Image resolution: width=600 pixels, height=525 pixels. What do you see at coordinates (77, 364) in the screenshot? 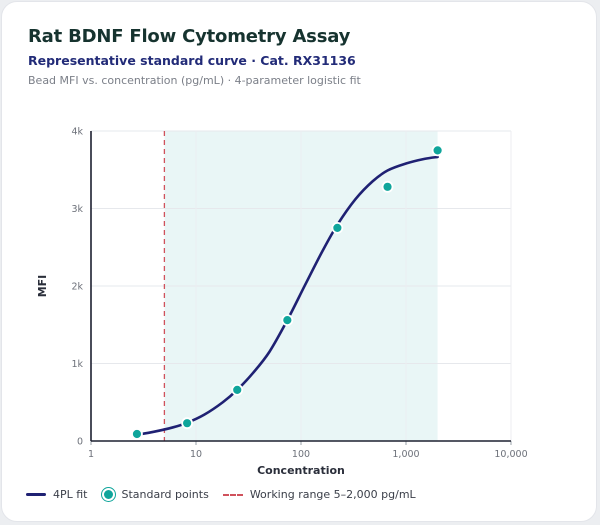
I see `y-tick-label: 1k` at bounding box center [77, 364].